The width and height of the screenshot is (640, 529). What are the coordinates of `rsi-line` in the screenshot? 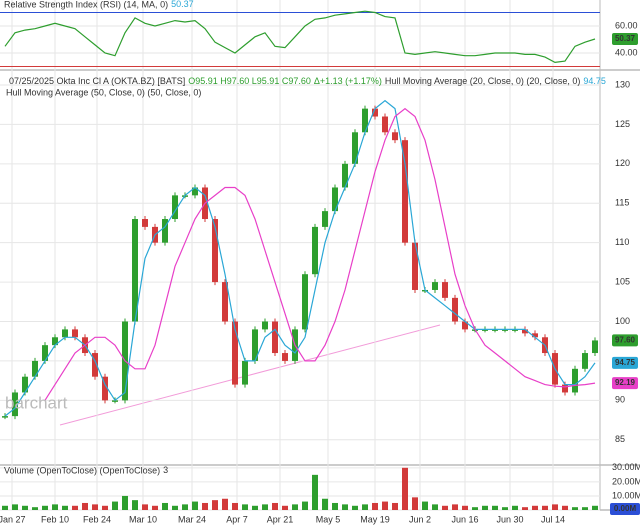 It's located at (300, 37).